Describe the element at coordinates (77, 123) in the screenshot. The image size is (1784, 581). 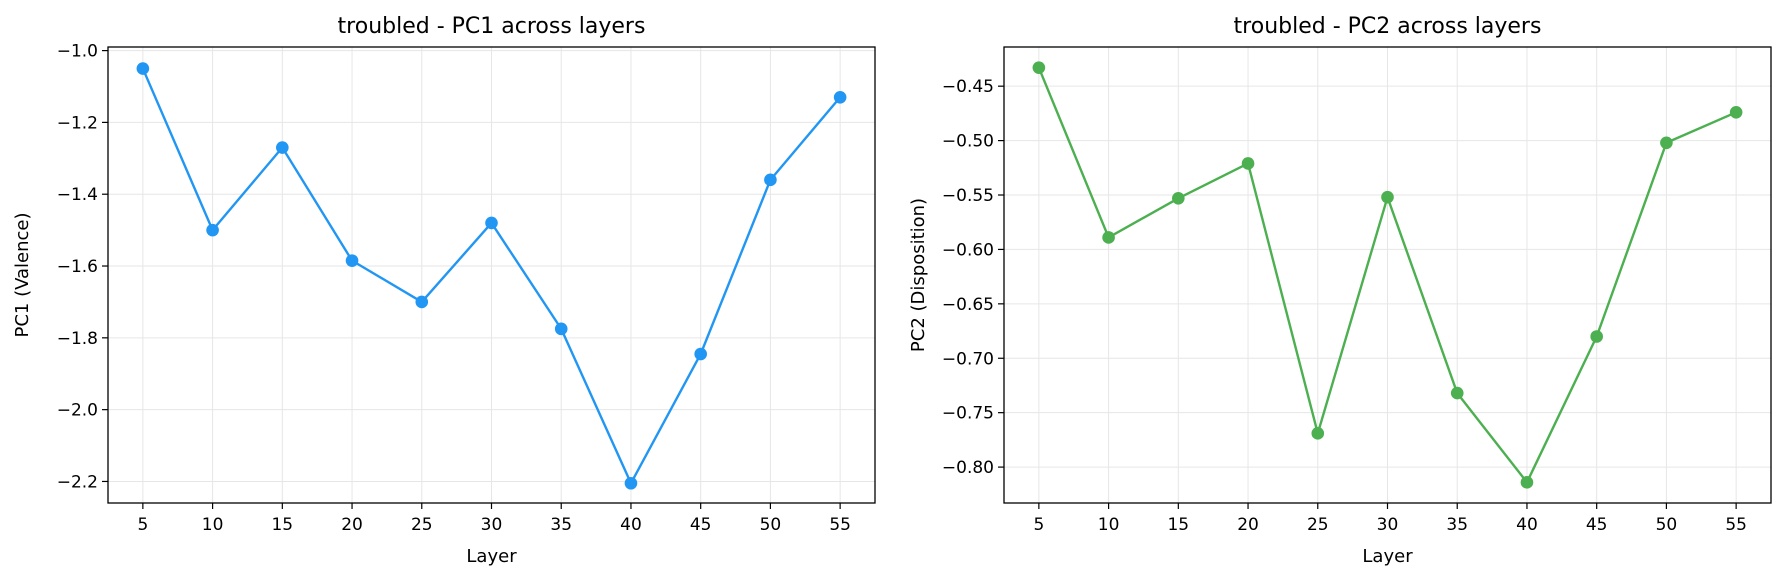
I see `y-tick-label: −1.2` at that location.